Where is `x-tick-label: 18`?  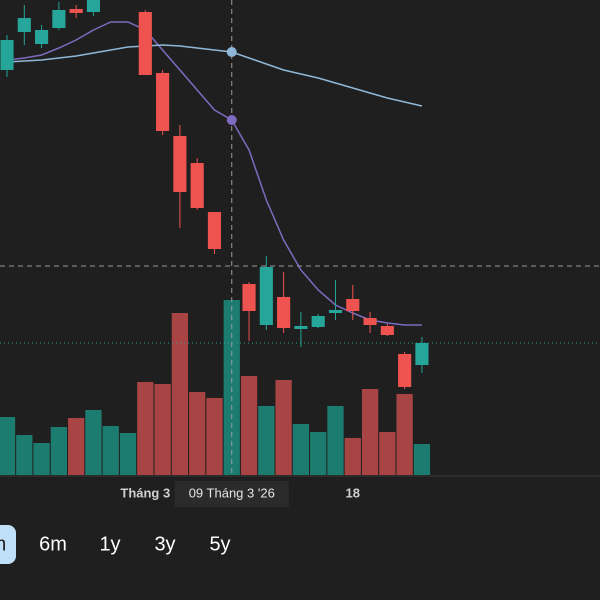
x-tick-label: 18 is located at coordinates (353, 492).